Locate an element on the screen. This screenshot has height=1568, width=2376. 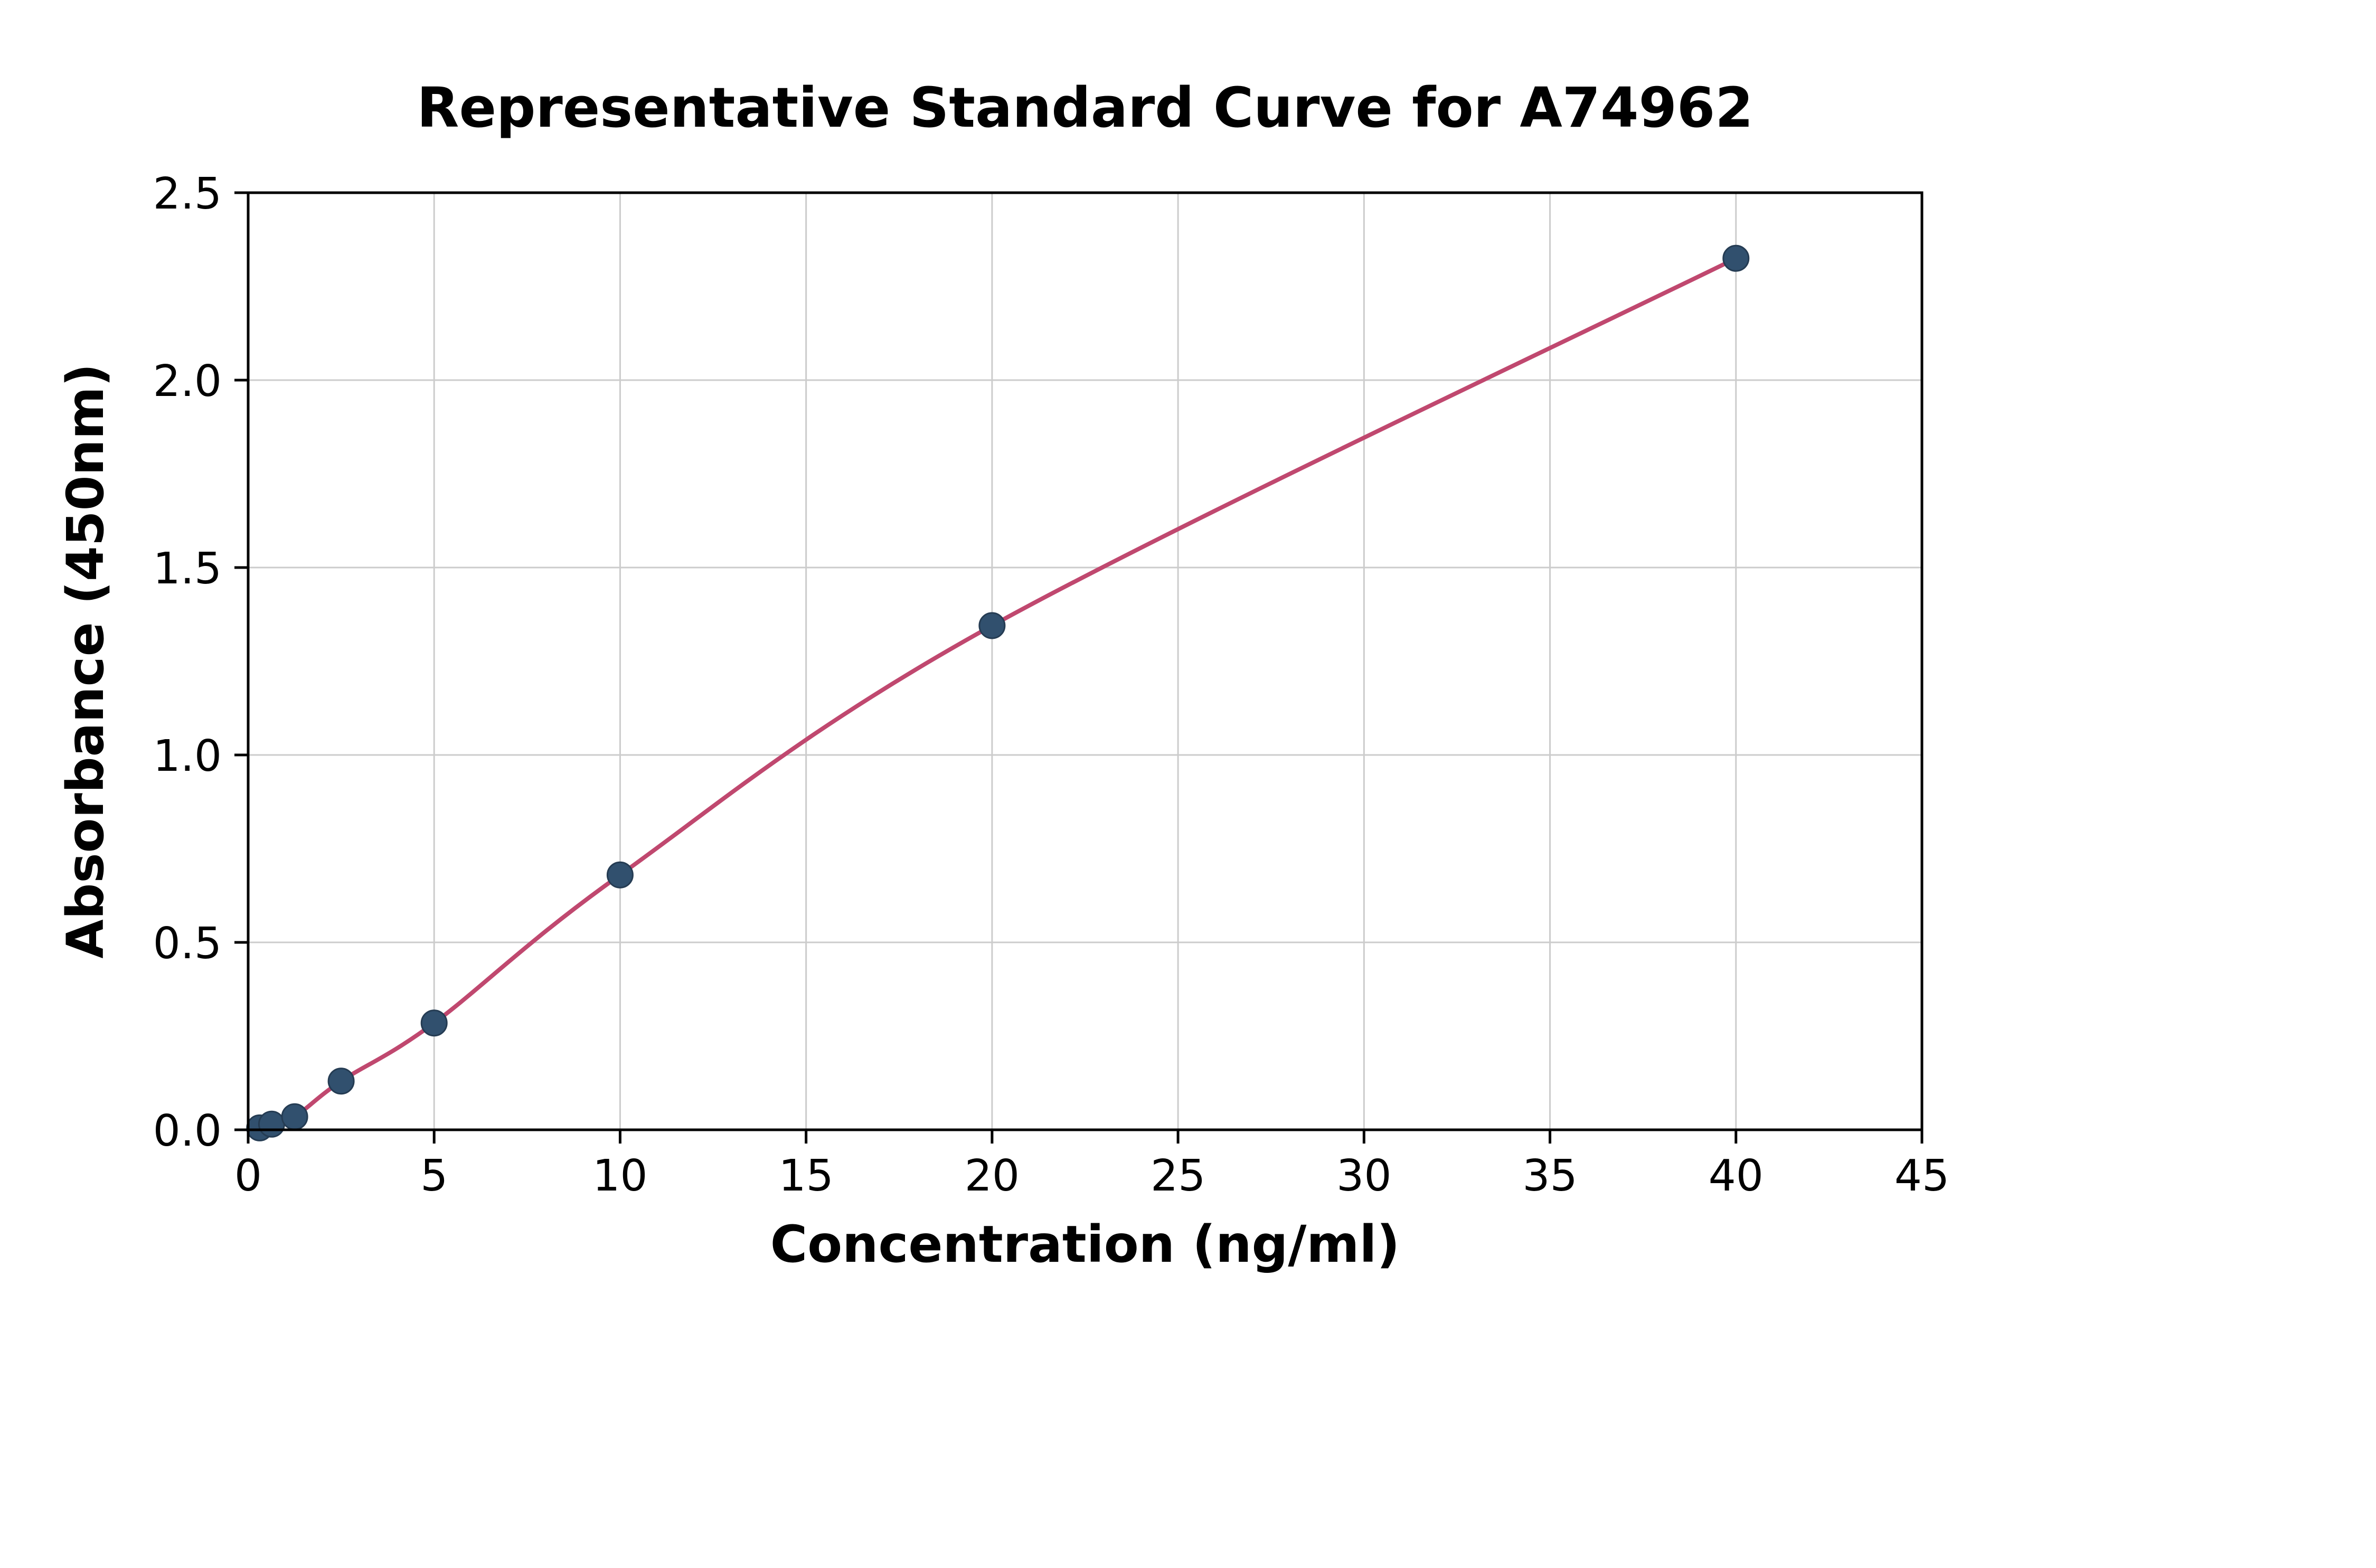
x-tick-label: 35 is located at coordinates (1550, 1176).